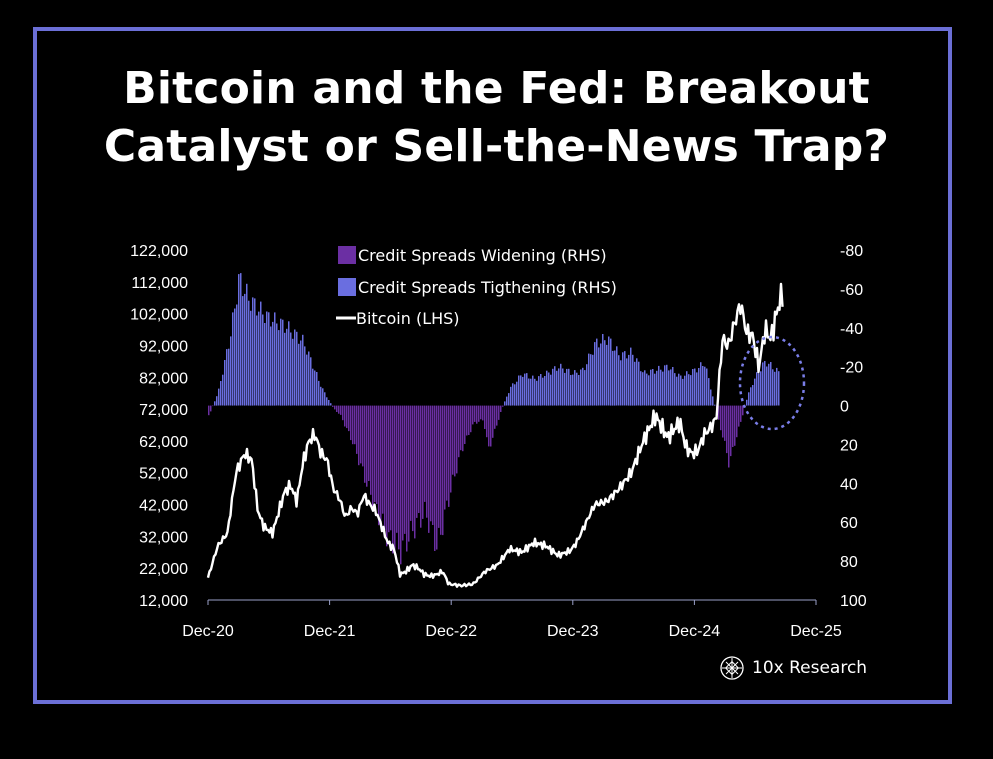  What do you see at coordinates (793, 668) in the screenshot?
I see `brand: 10x Research` at bounding box center [793, 668].